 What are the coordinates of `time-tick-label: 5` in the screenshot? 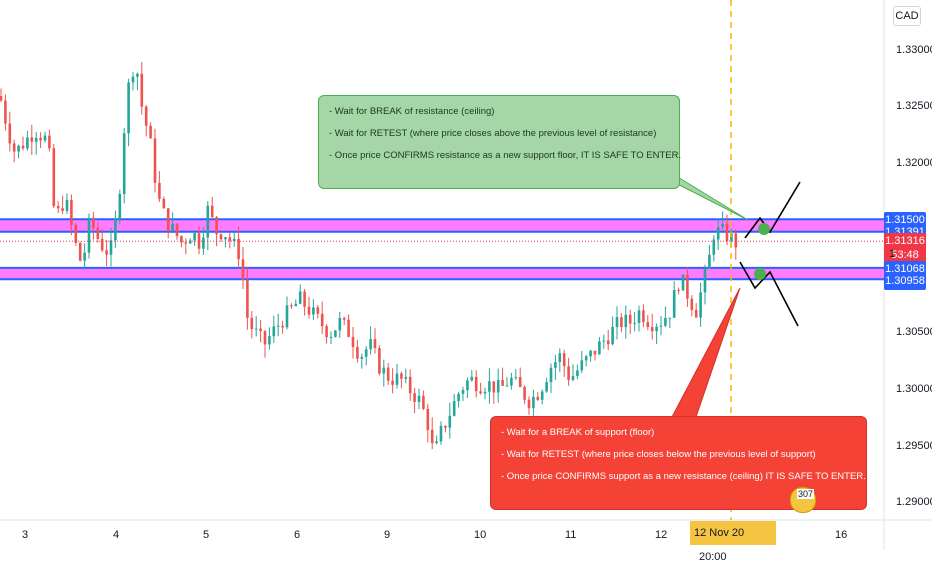 It's located at (206, 535).